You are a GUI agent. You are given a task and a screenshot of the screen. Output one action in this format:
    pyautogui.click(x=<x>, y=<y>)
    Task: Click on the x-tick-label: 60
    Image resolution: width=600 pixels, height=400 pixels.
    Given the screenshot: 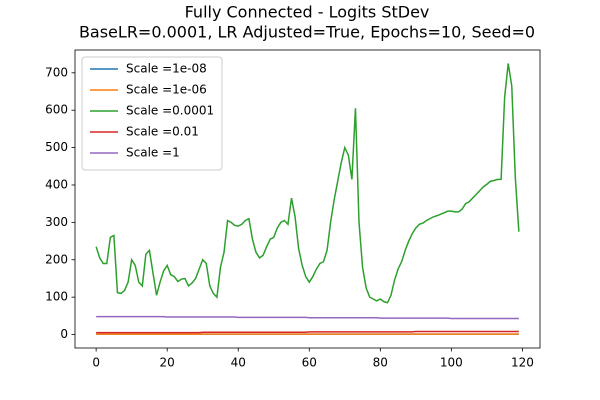 What is the action you would take?
    pyautogui.click(x=309, y=363)
    